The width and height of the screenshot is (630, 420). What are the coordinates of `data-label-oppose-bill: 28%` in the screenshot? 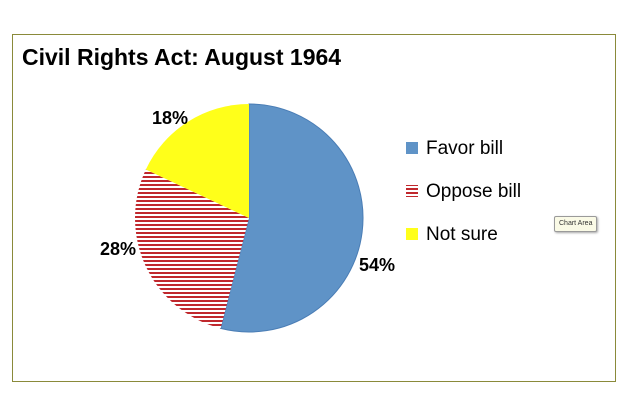 It's located at (118, 249).